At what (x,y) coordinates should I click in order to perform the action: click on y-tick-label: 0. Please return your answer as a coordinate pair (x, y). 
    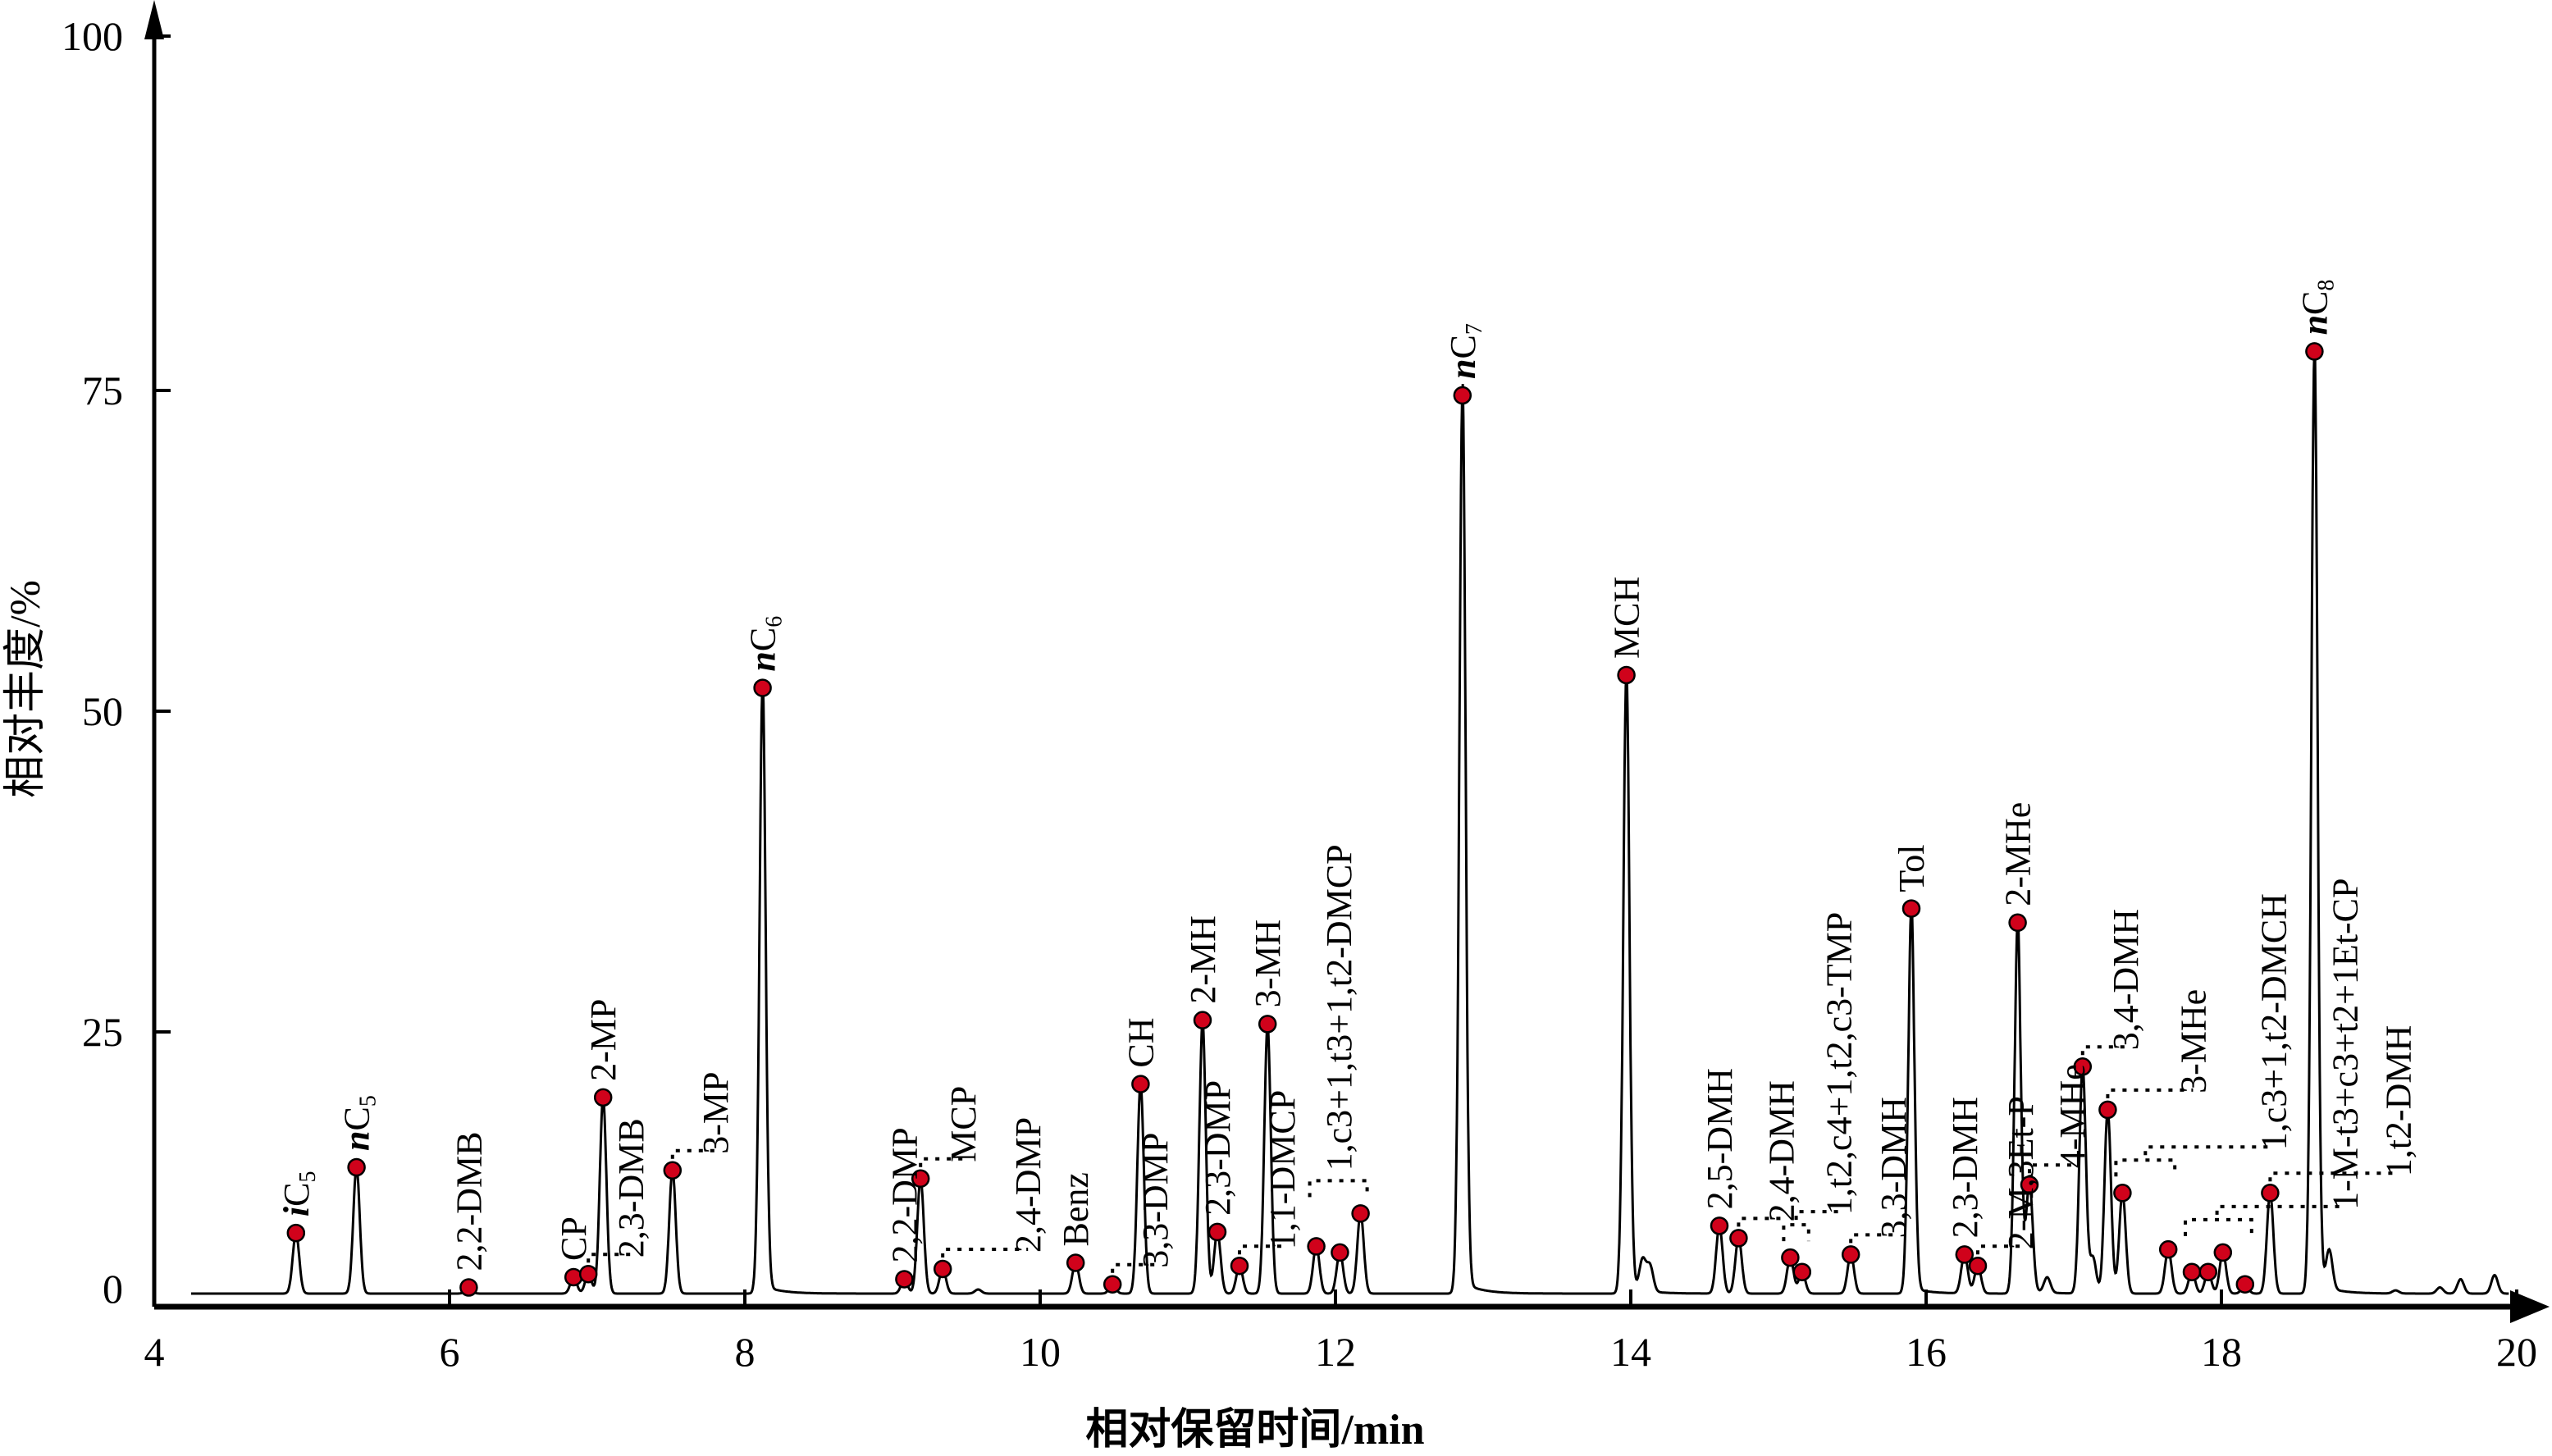
    Looking at the image, I should click on (113, 1289).